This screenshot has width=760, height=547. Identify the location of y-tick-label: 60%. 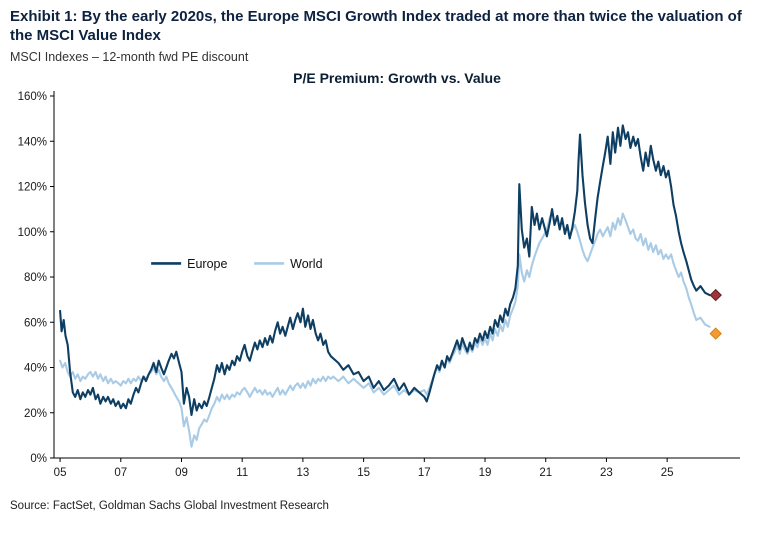
(35, 323).